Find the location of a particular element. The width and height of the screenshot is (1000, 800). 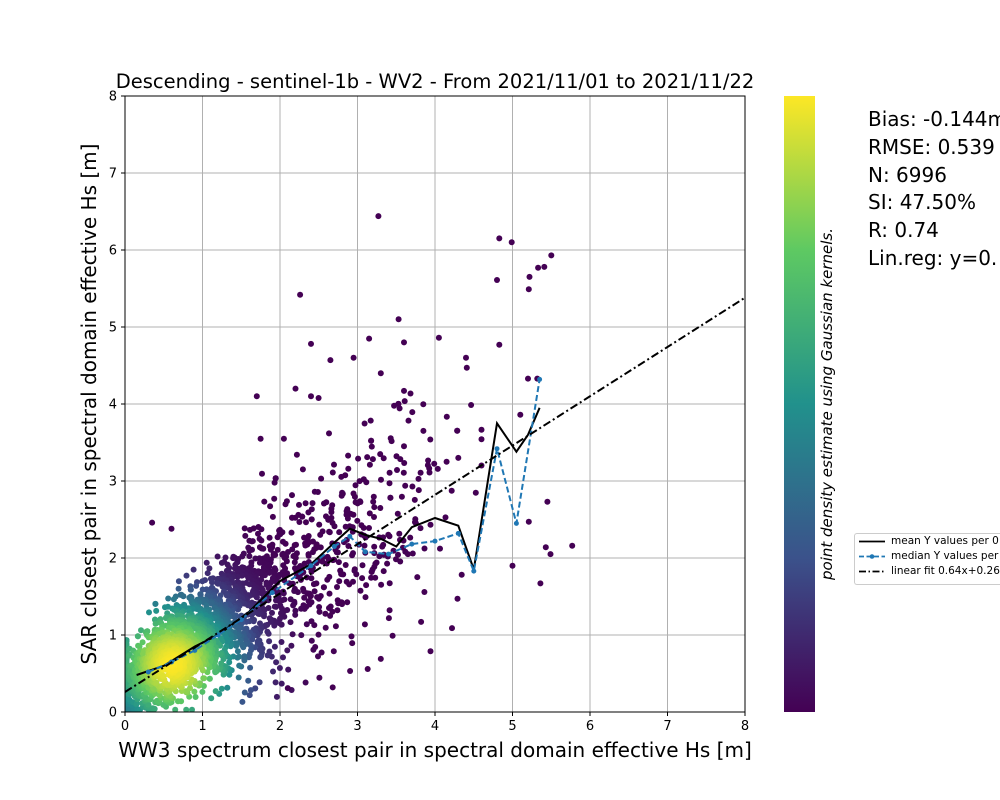

legend-label-mean: mean Y values per 0 is located at coordinates (945, 541).